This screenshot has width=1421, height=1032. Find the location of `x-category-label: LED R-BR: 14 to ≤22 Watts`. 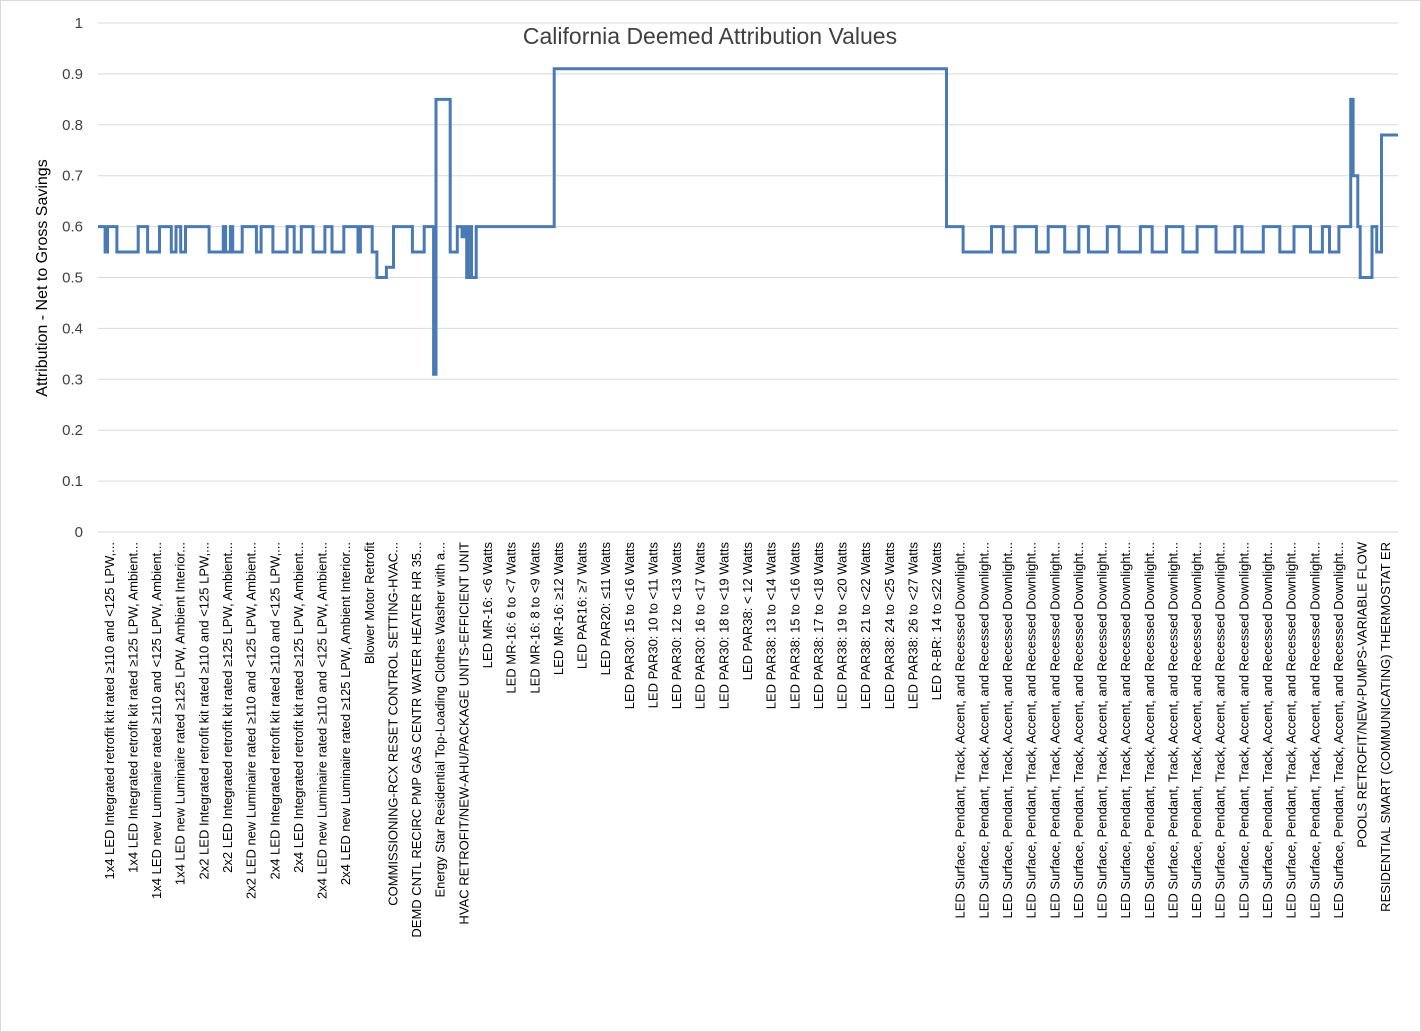

x-category-label: LED R-BR: 14 to ≤22 Watts is located at coordinates (936, 621).